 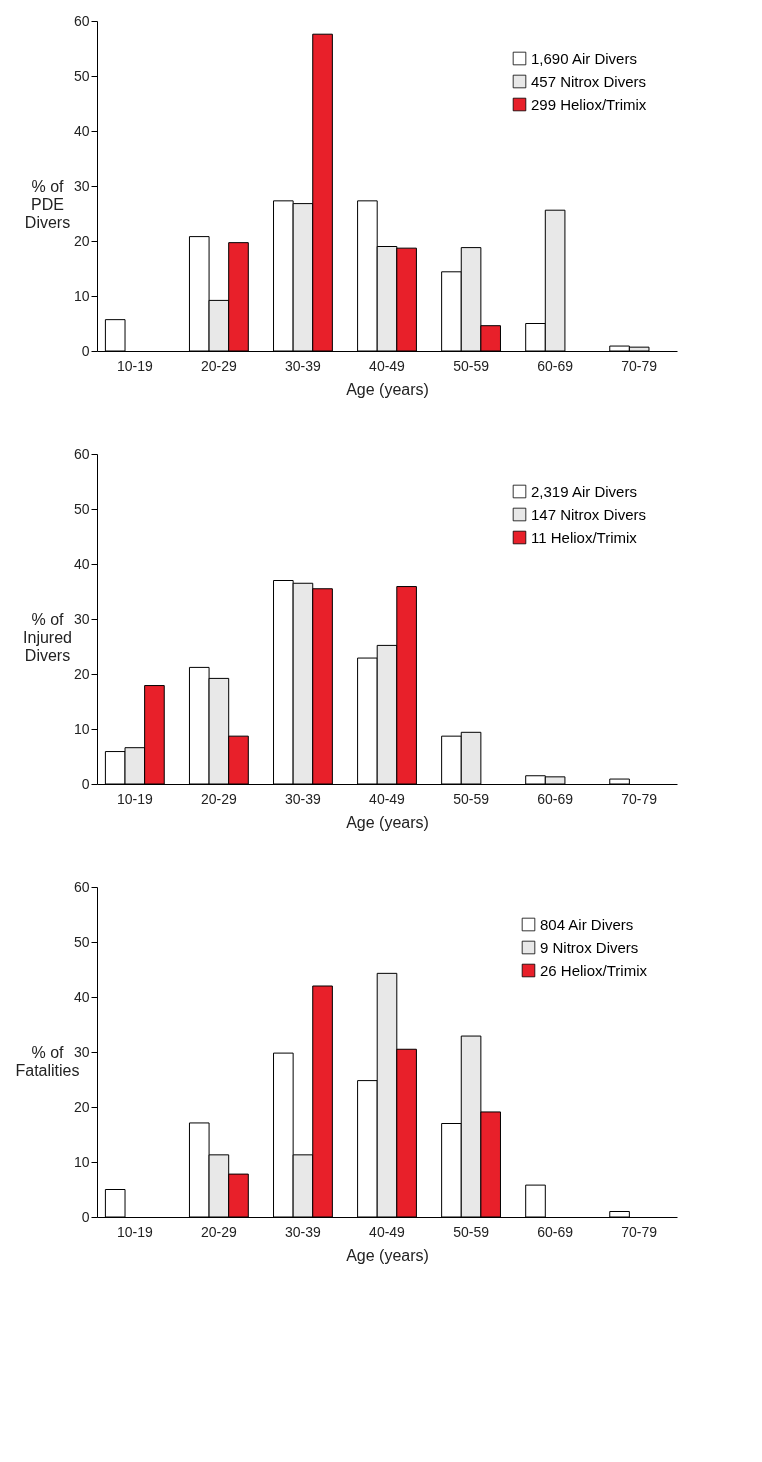 What do you see at coordinates (594, 970) in the screenshot?
I see `legend-label: 26 Heliox/Trimix` at bounding box center [594, 970].